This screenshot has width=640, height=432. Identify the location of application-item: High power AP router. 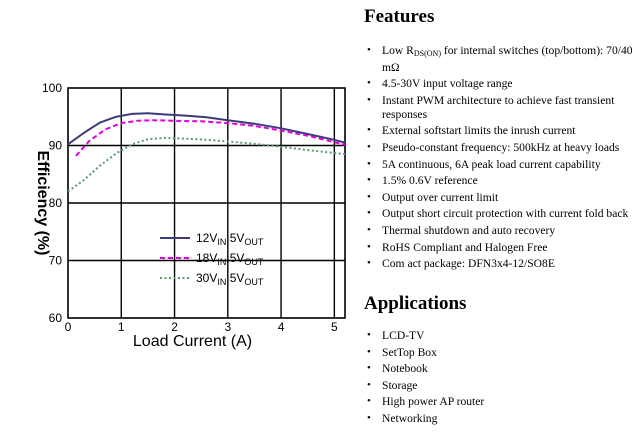
(501, 402).